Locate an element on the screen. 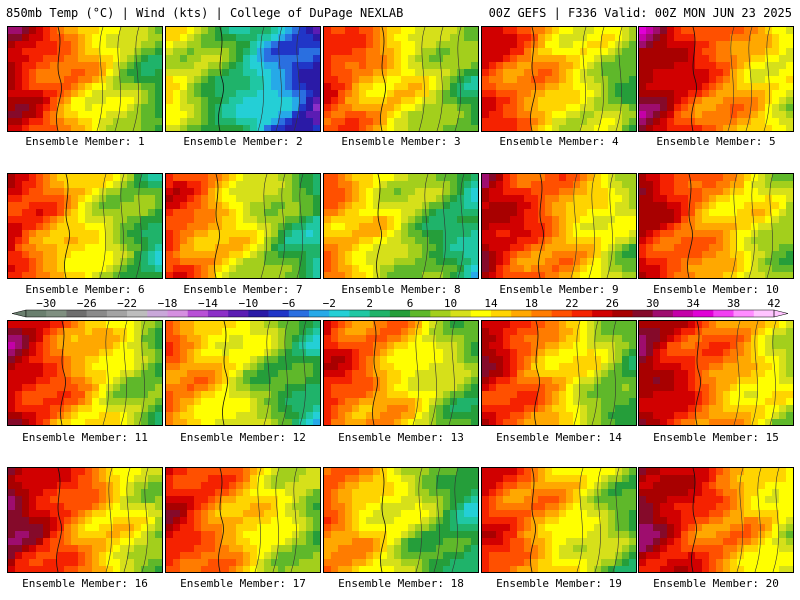 The image size is (800, 600). colorbar-tick-label: −26 is located at coordinates (87, 303).